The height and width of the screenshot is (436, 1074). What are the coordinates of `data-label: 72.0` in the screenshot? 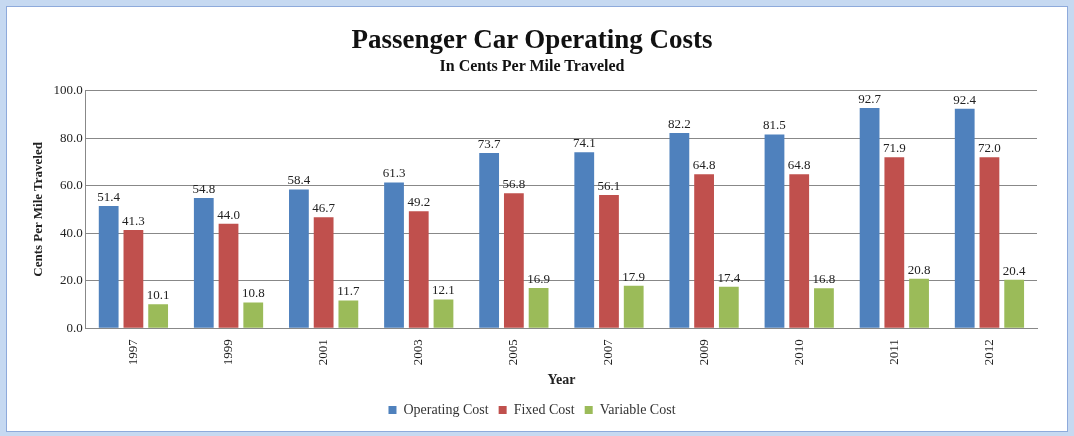 It's located at (989, 148).